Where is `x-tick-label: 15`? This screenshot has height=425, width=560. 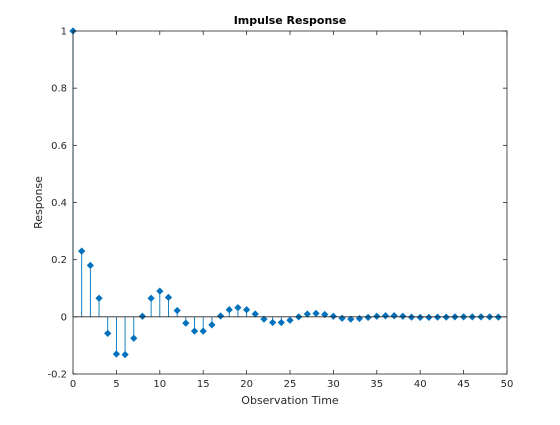
x-tick-label: 15 is located at coordinates (203, 384).